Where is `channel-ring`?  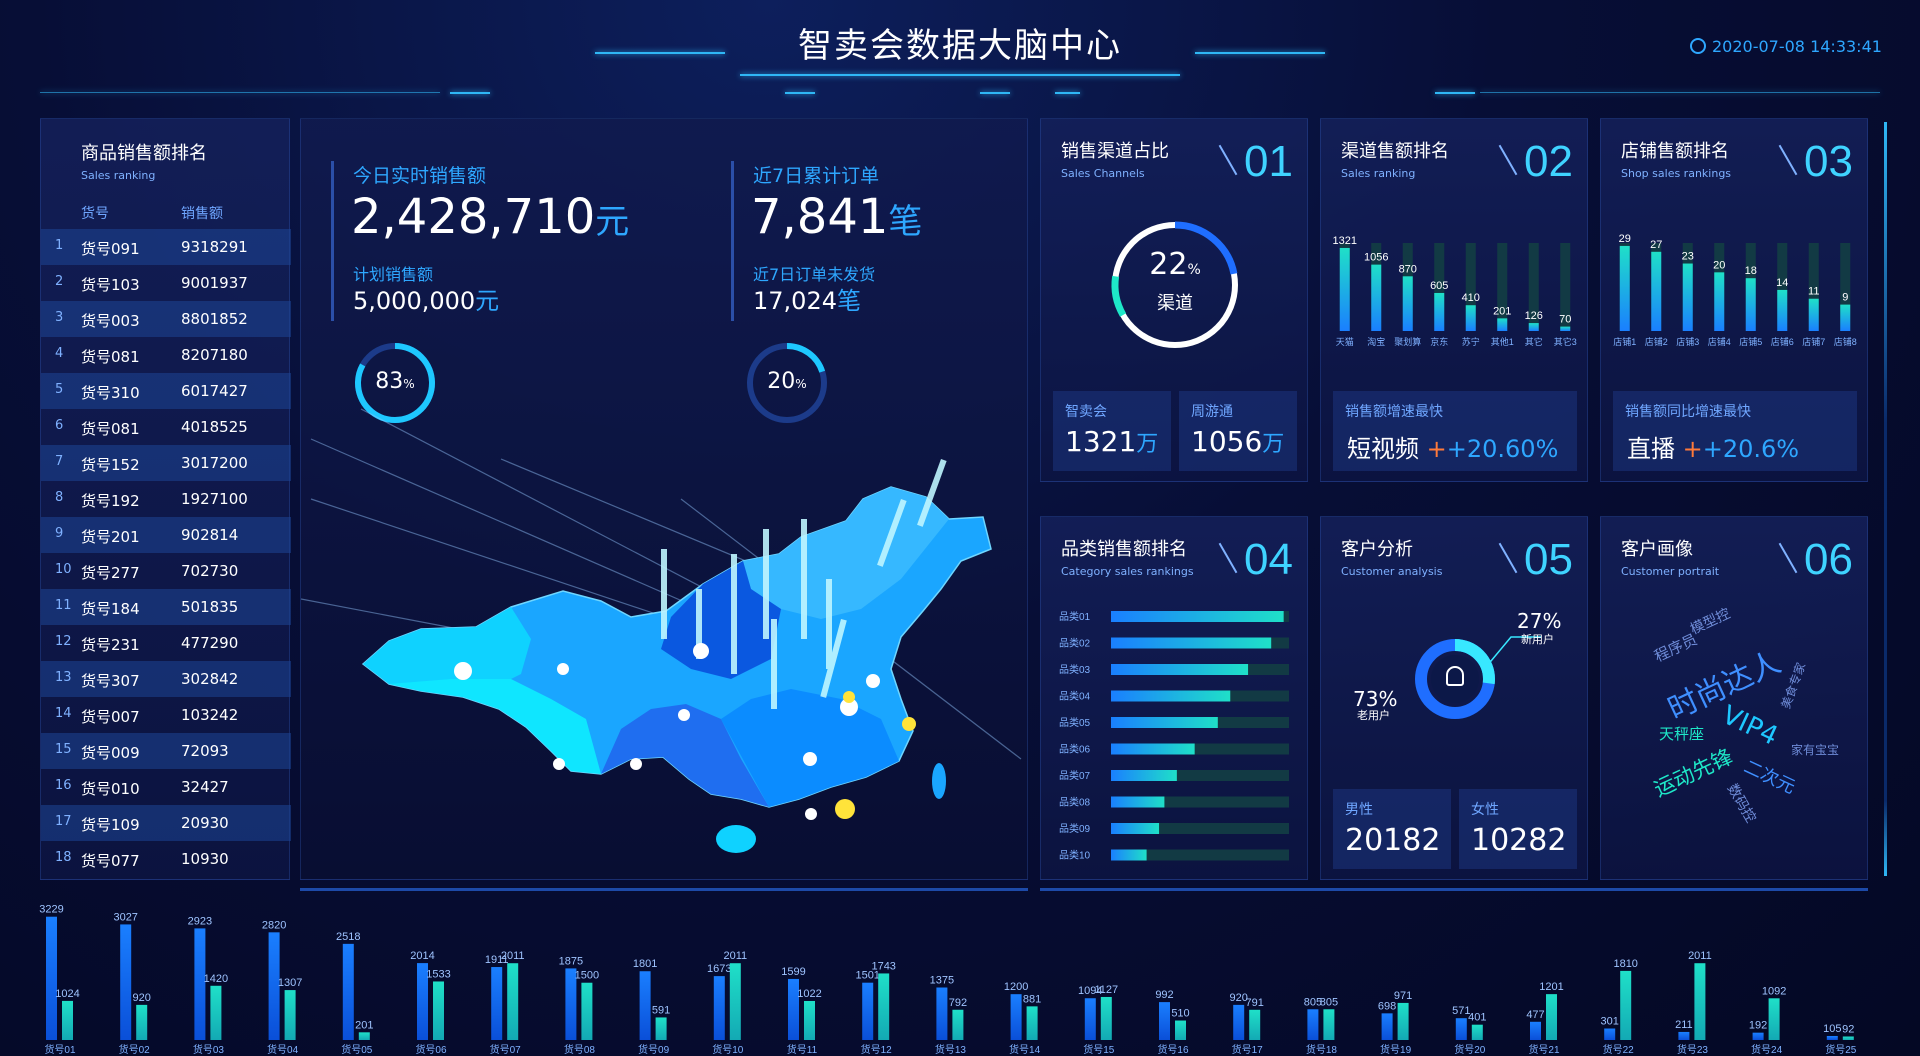
channel-ring is located at coordinates (1175, 285).